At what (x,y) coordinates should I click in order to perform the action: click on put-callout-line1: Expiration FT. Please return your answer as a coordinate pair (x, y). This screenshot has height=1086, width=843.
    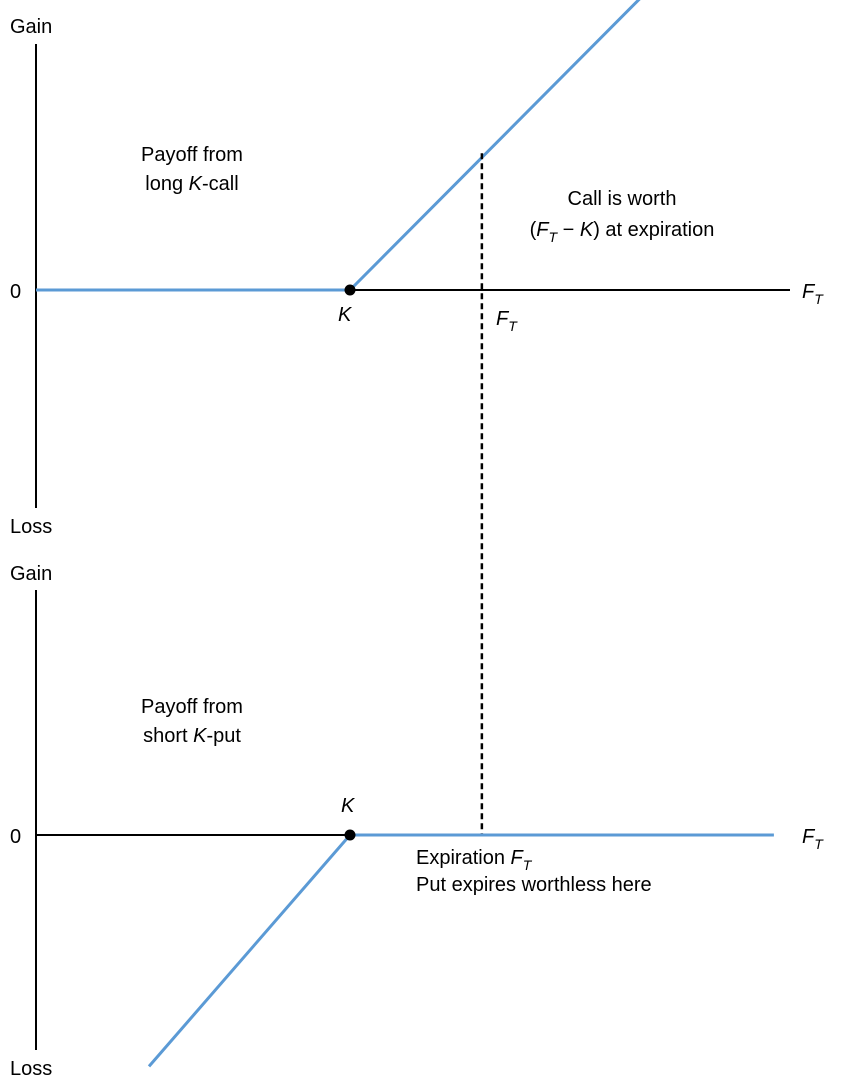
    Looking at the image, I should click on (474, 860).